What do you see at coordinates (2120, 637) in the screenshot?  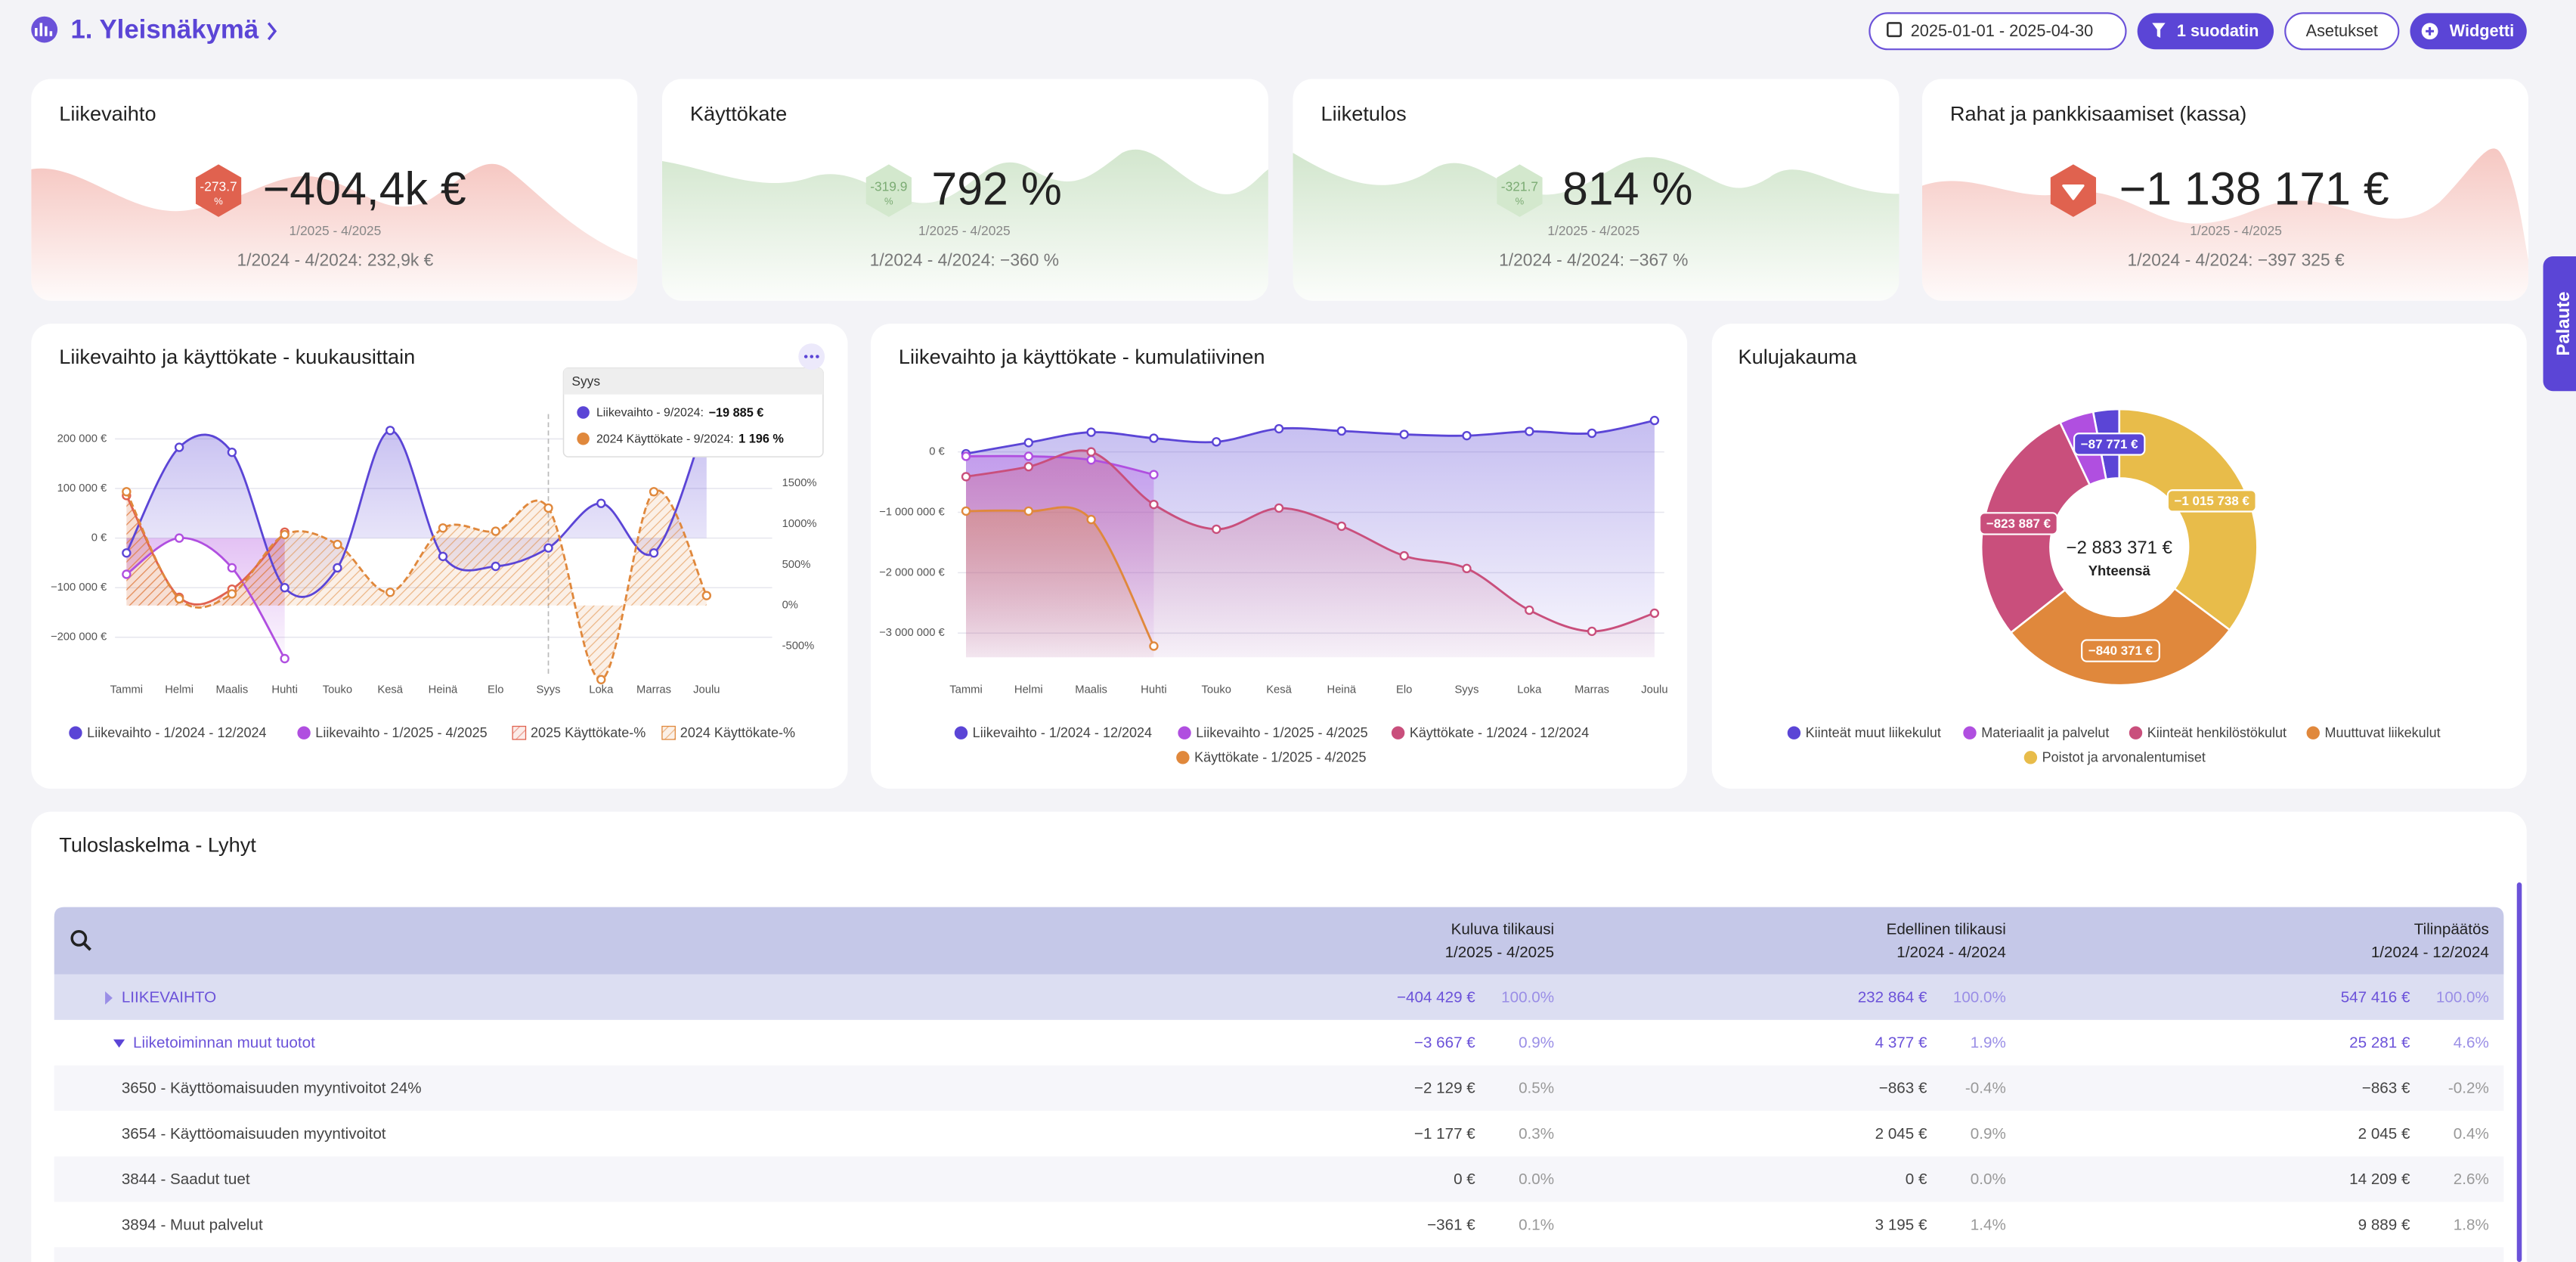 I see `donut-segment` at bounding box center [2120, 637].